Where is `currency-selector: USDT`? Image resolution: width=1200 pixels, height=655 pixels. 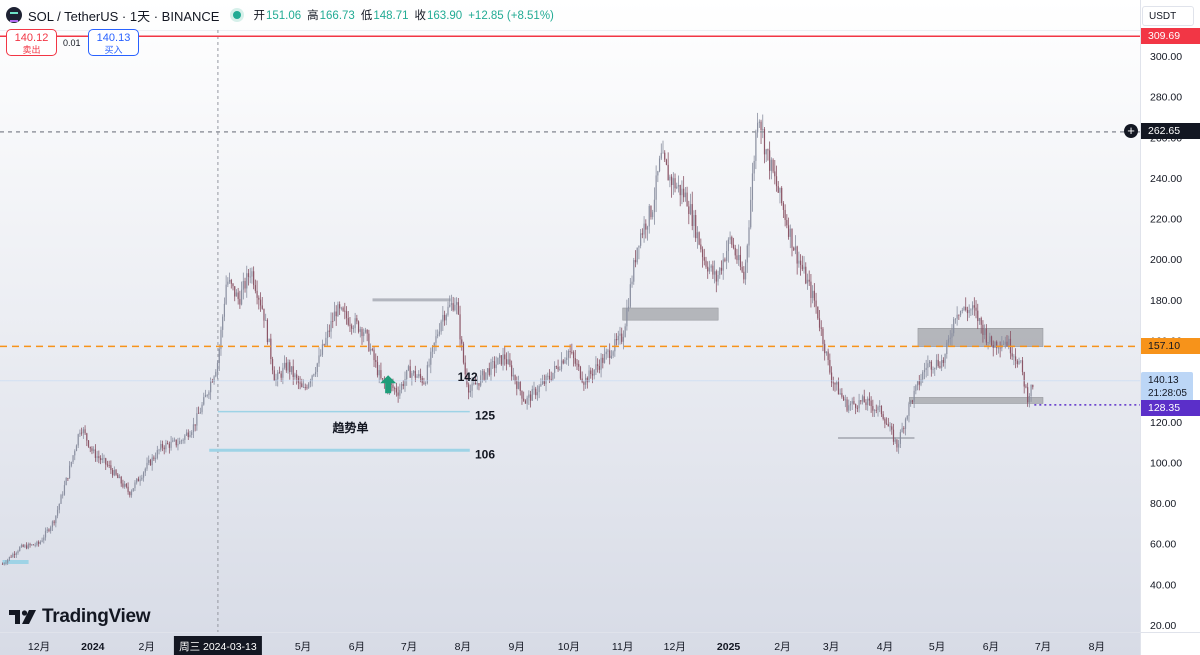
currency-selector: USDT is located at coordinates (1168, 16).